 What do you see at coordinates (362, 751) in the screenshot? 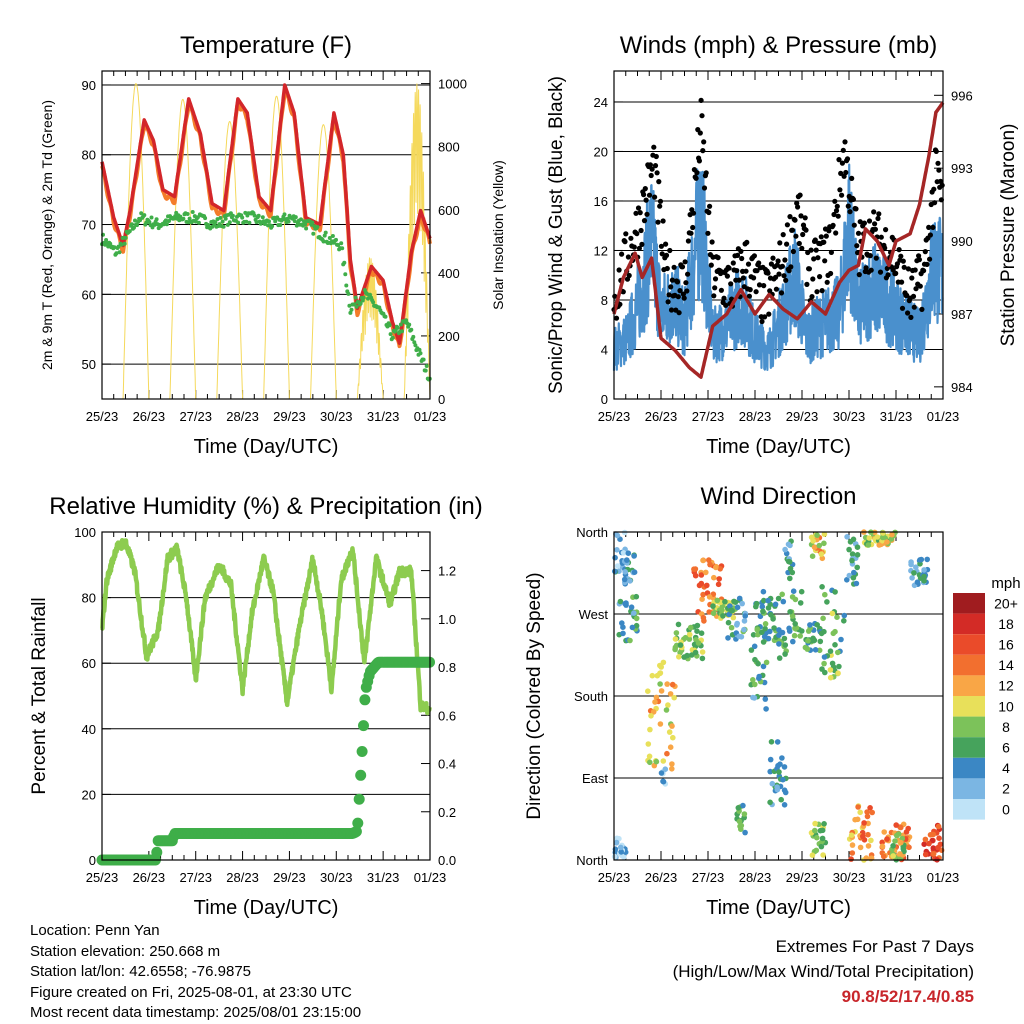
I see `precip-point` at bounding box center [362, 751].